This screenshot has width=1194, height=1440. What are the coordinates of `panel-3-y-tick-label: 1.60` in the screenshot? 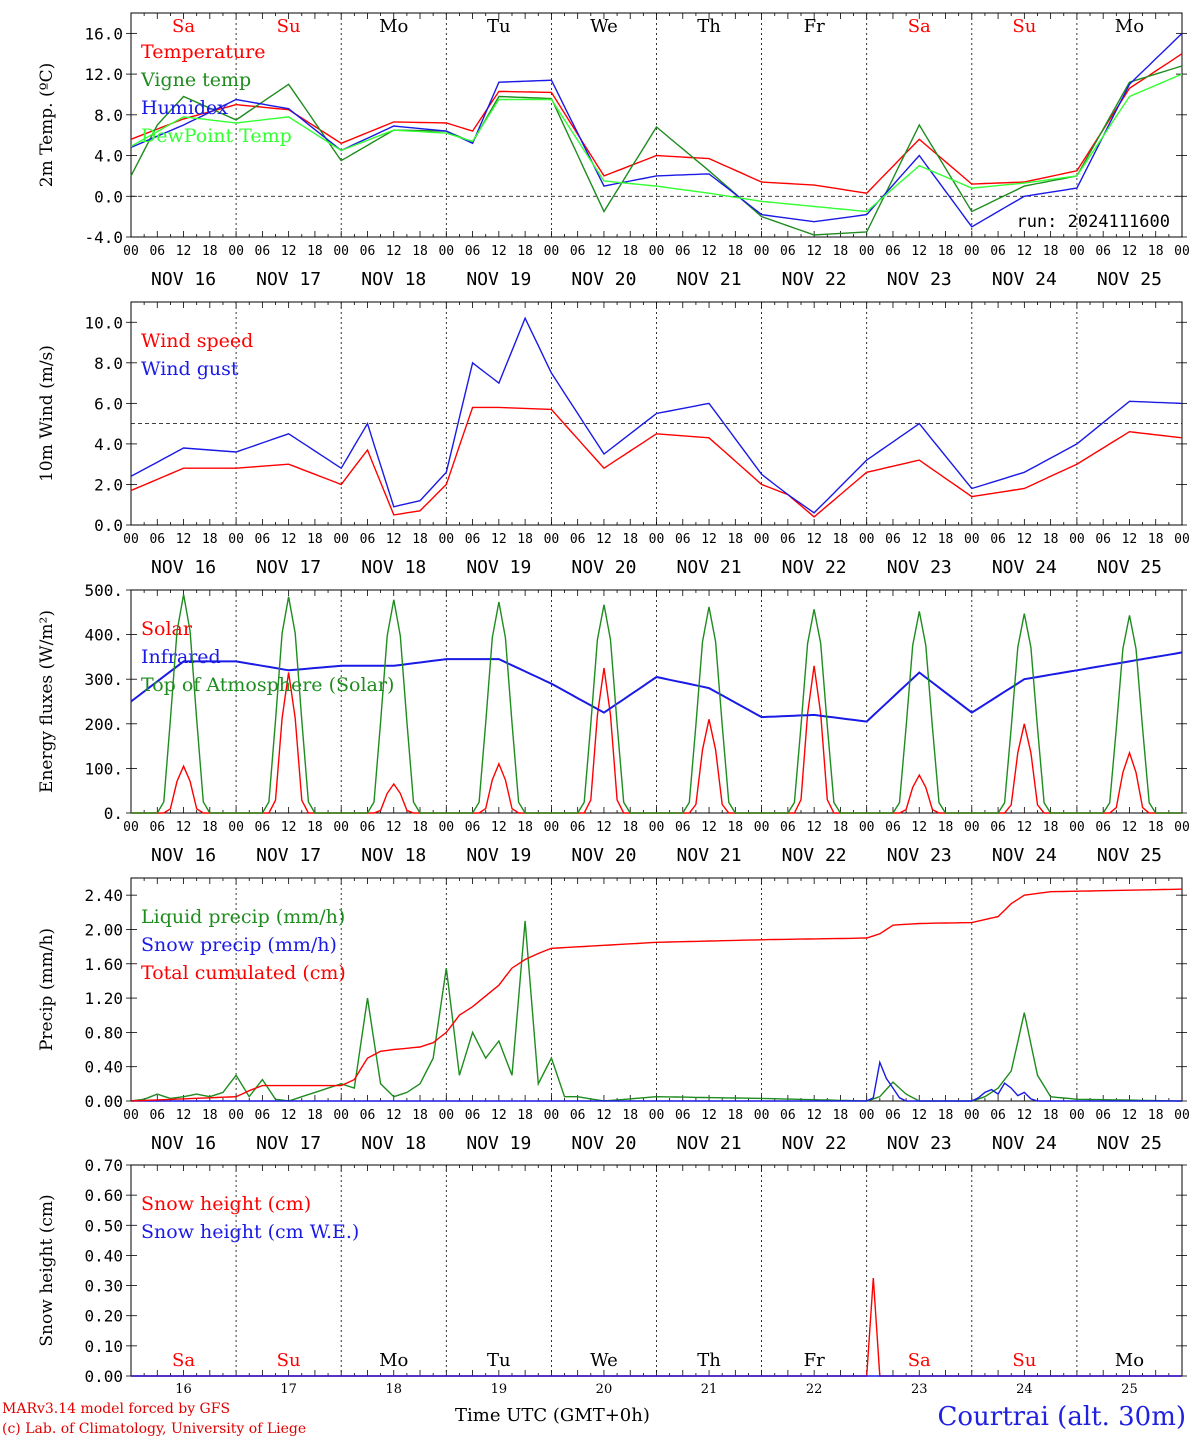 It's located at (103, 964).